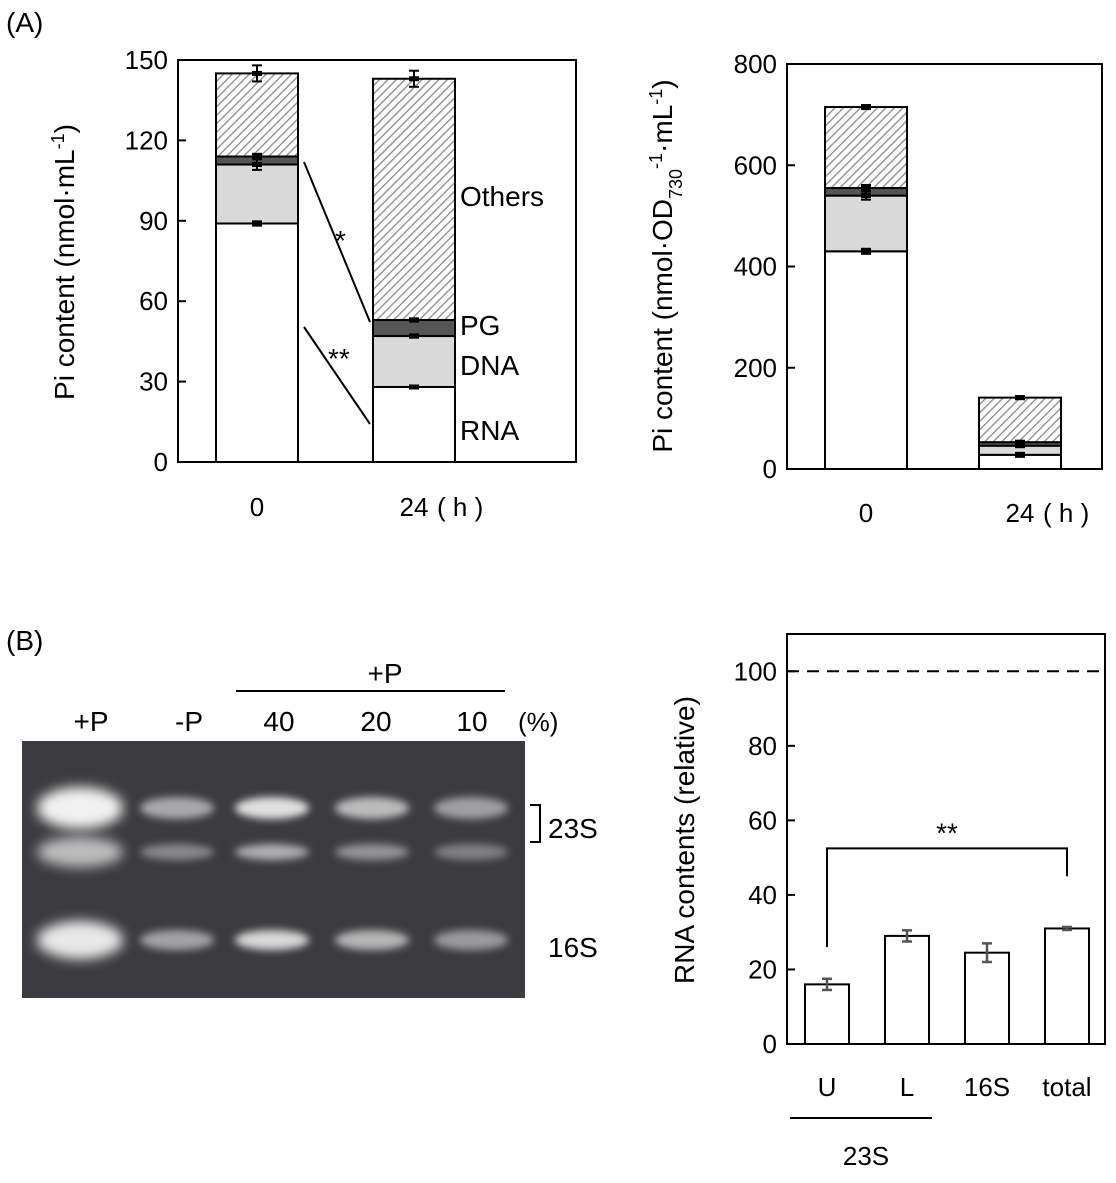 The image size is (1116, 1183). I want to click on b-xtick-label: 16S, so click(987, 1087).